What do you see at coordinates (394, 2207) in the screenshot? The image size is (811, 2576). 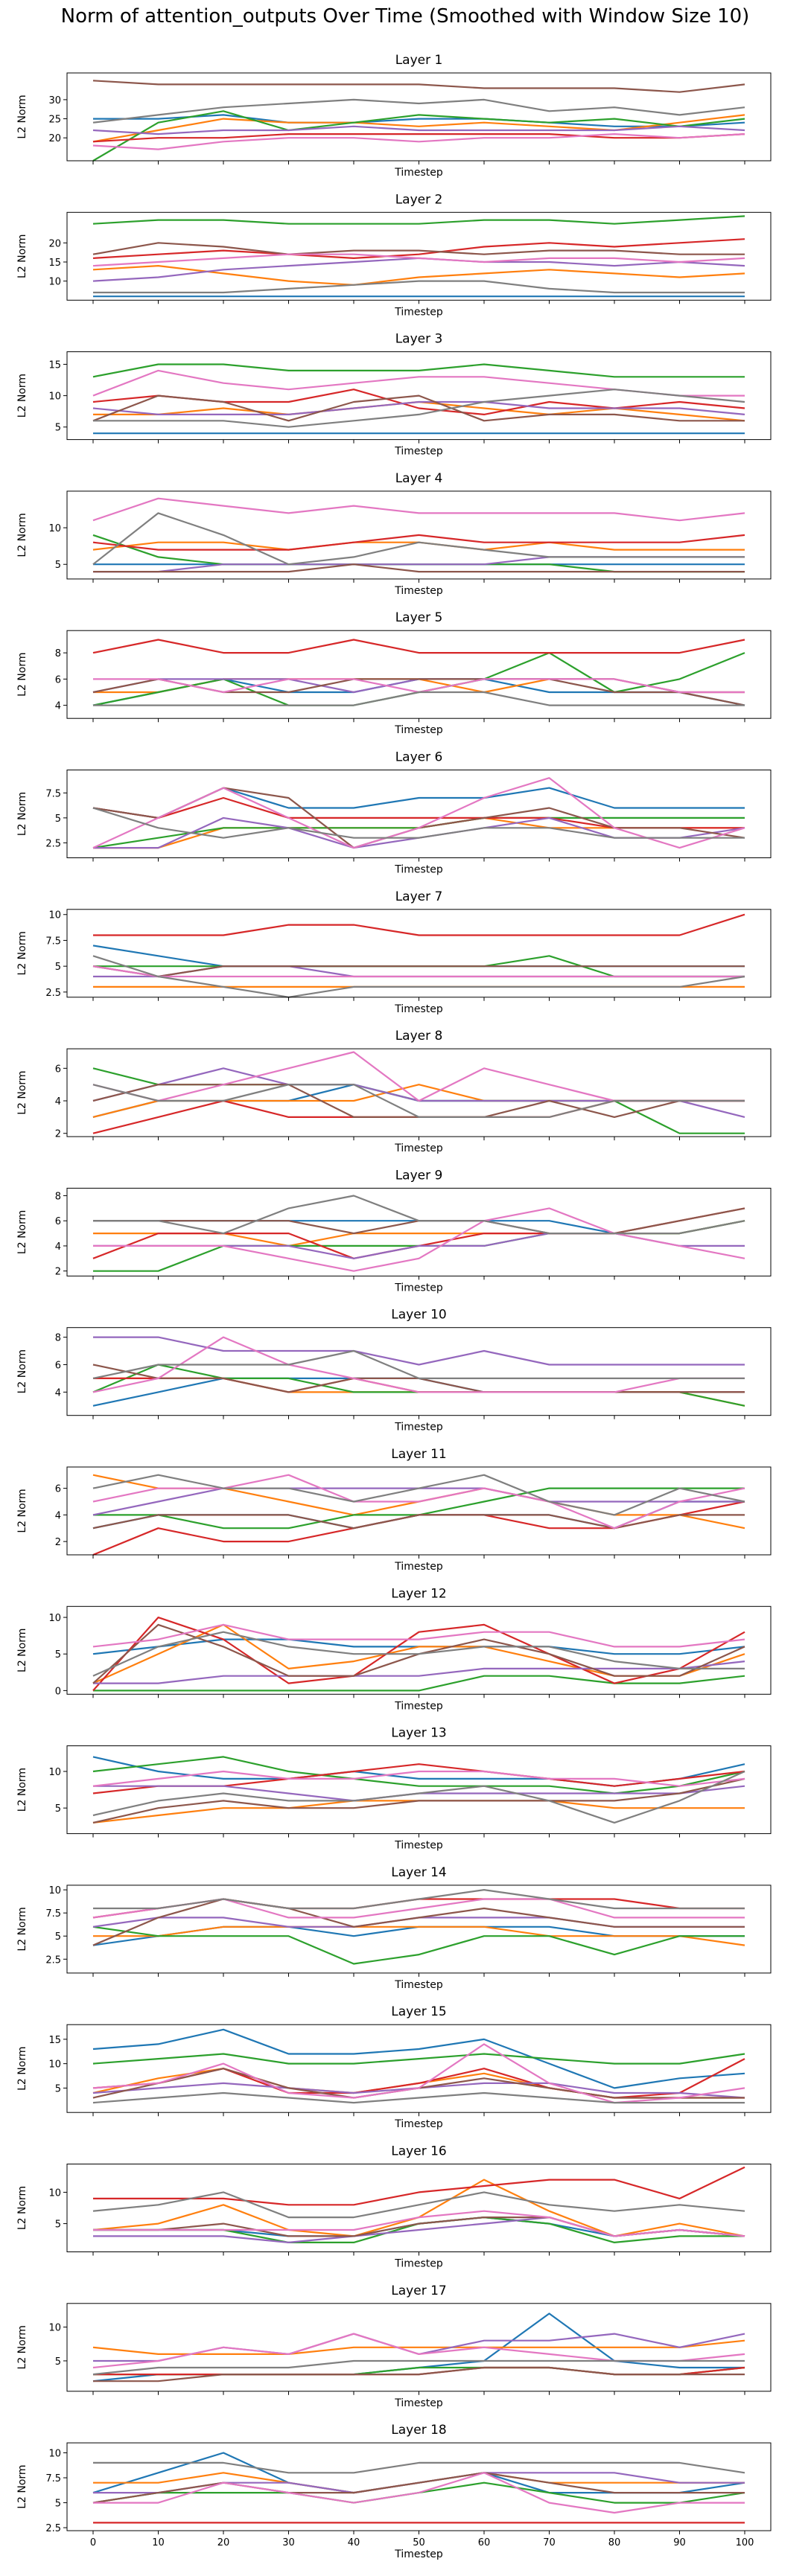 I see `subplot-layer-16: Layer 16 5 10 Timestep L2 Norm` at bounding box center [394, 2207].